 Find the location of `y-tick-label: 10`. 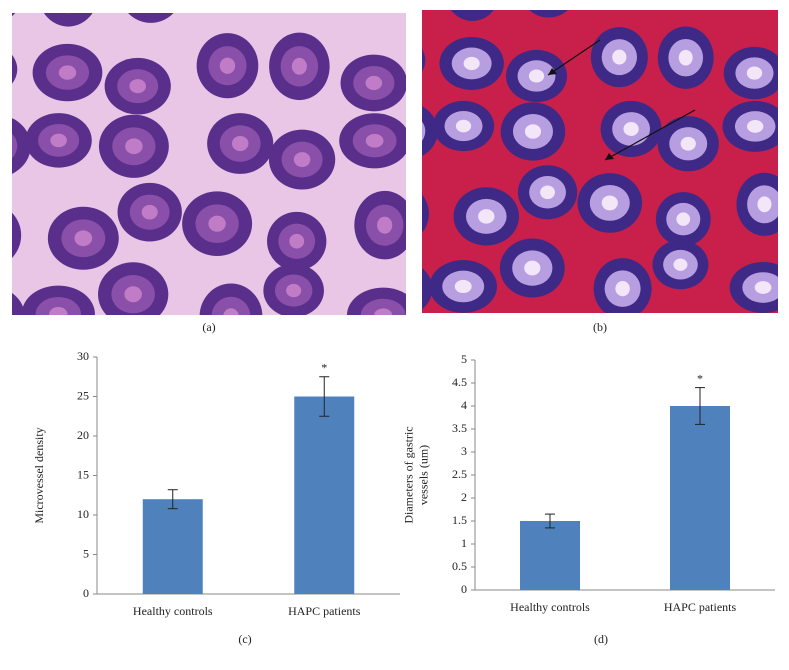

y-tick-label: 10 is located at coordinates (83, 514).